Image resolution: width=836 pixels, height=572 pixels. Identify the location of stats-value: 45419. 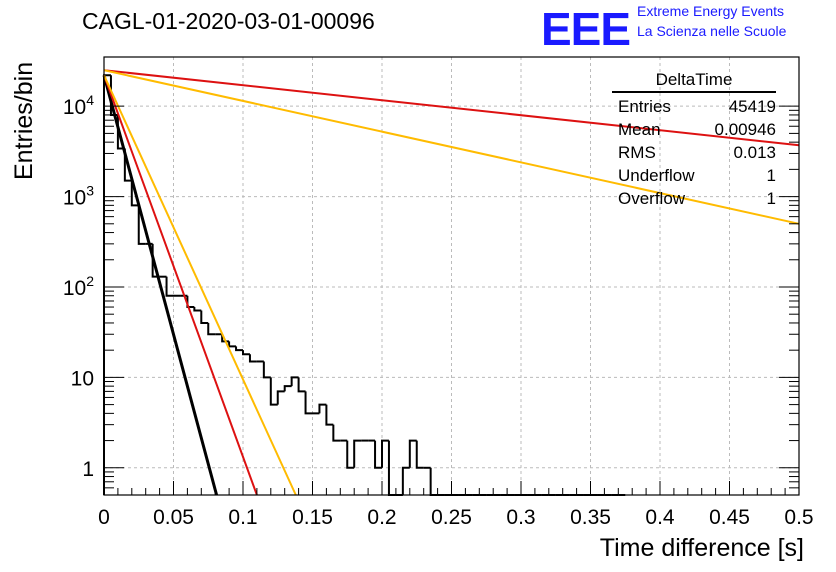
(752, 106).